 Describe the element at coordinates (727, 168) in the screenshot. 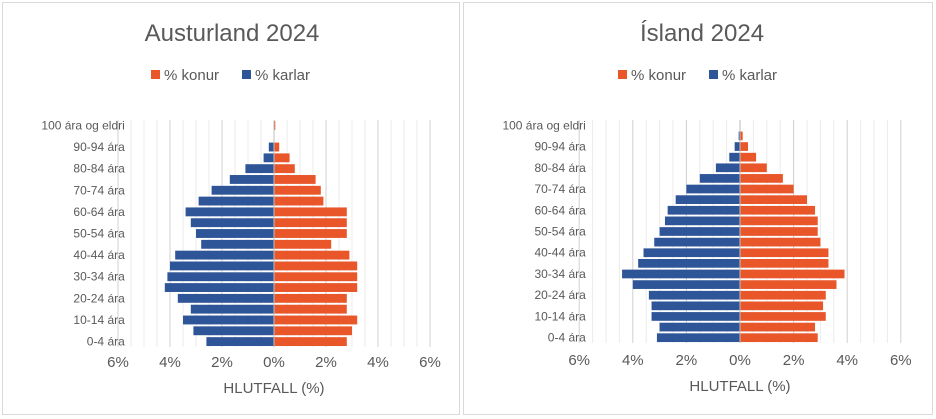

I see `bar-karlar-80-84 ára` at that location.